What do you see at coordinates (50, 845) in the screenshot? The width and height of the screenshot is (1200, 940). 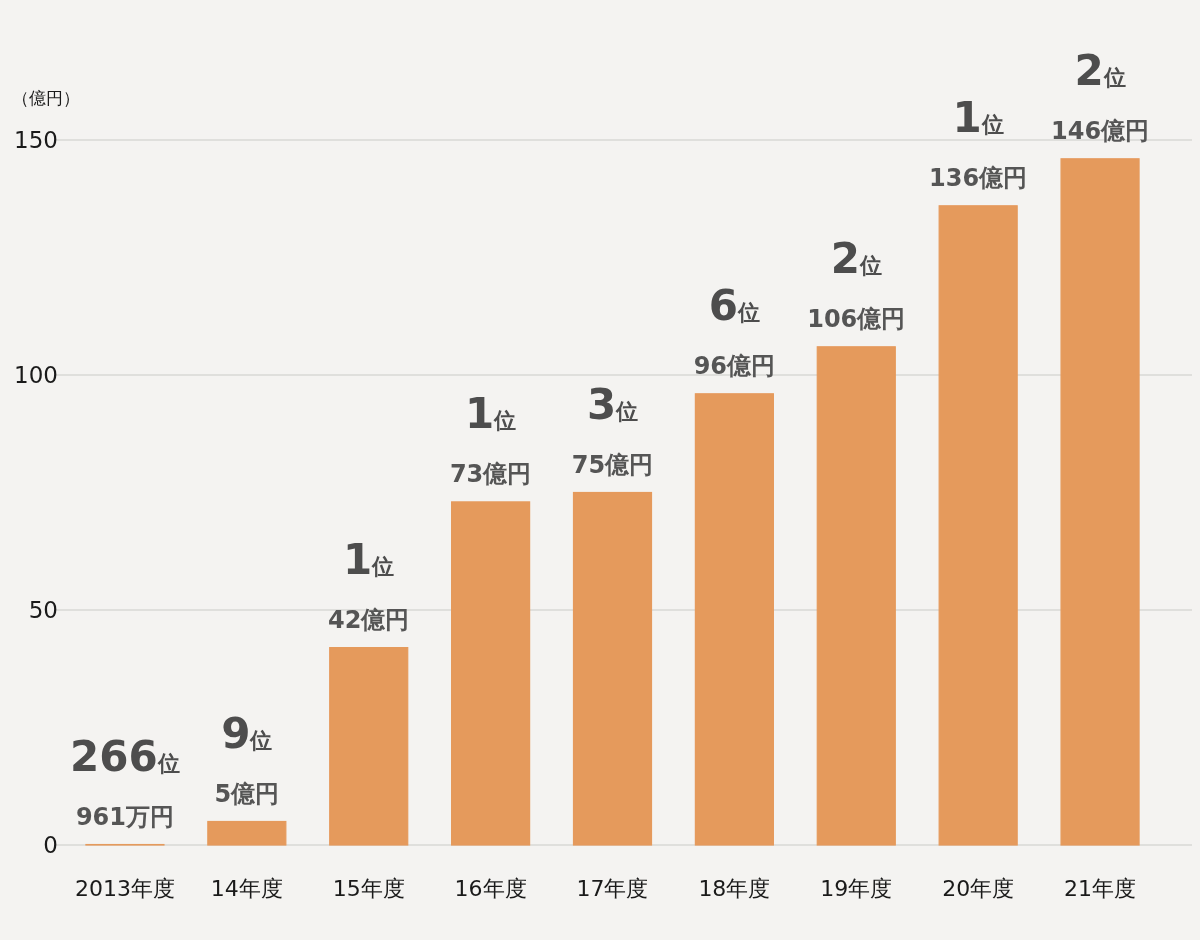 I see `y-tick-label: 0` at bounding box center [50, 845].